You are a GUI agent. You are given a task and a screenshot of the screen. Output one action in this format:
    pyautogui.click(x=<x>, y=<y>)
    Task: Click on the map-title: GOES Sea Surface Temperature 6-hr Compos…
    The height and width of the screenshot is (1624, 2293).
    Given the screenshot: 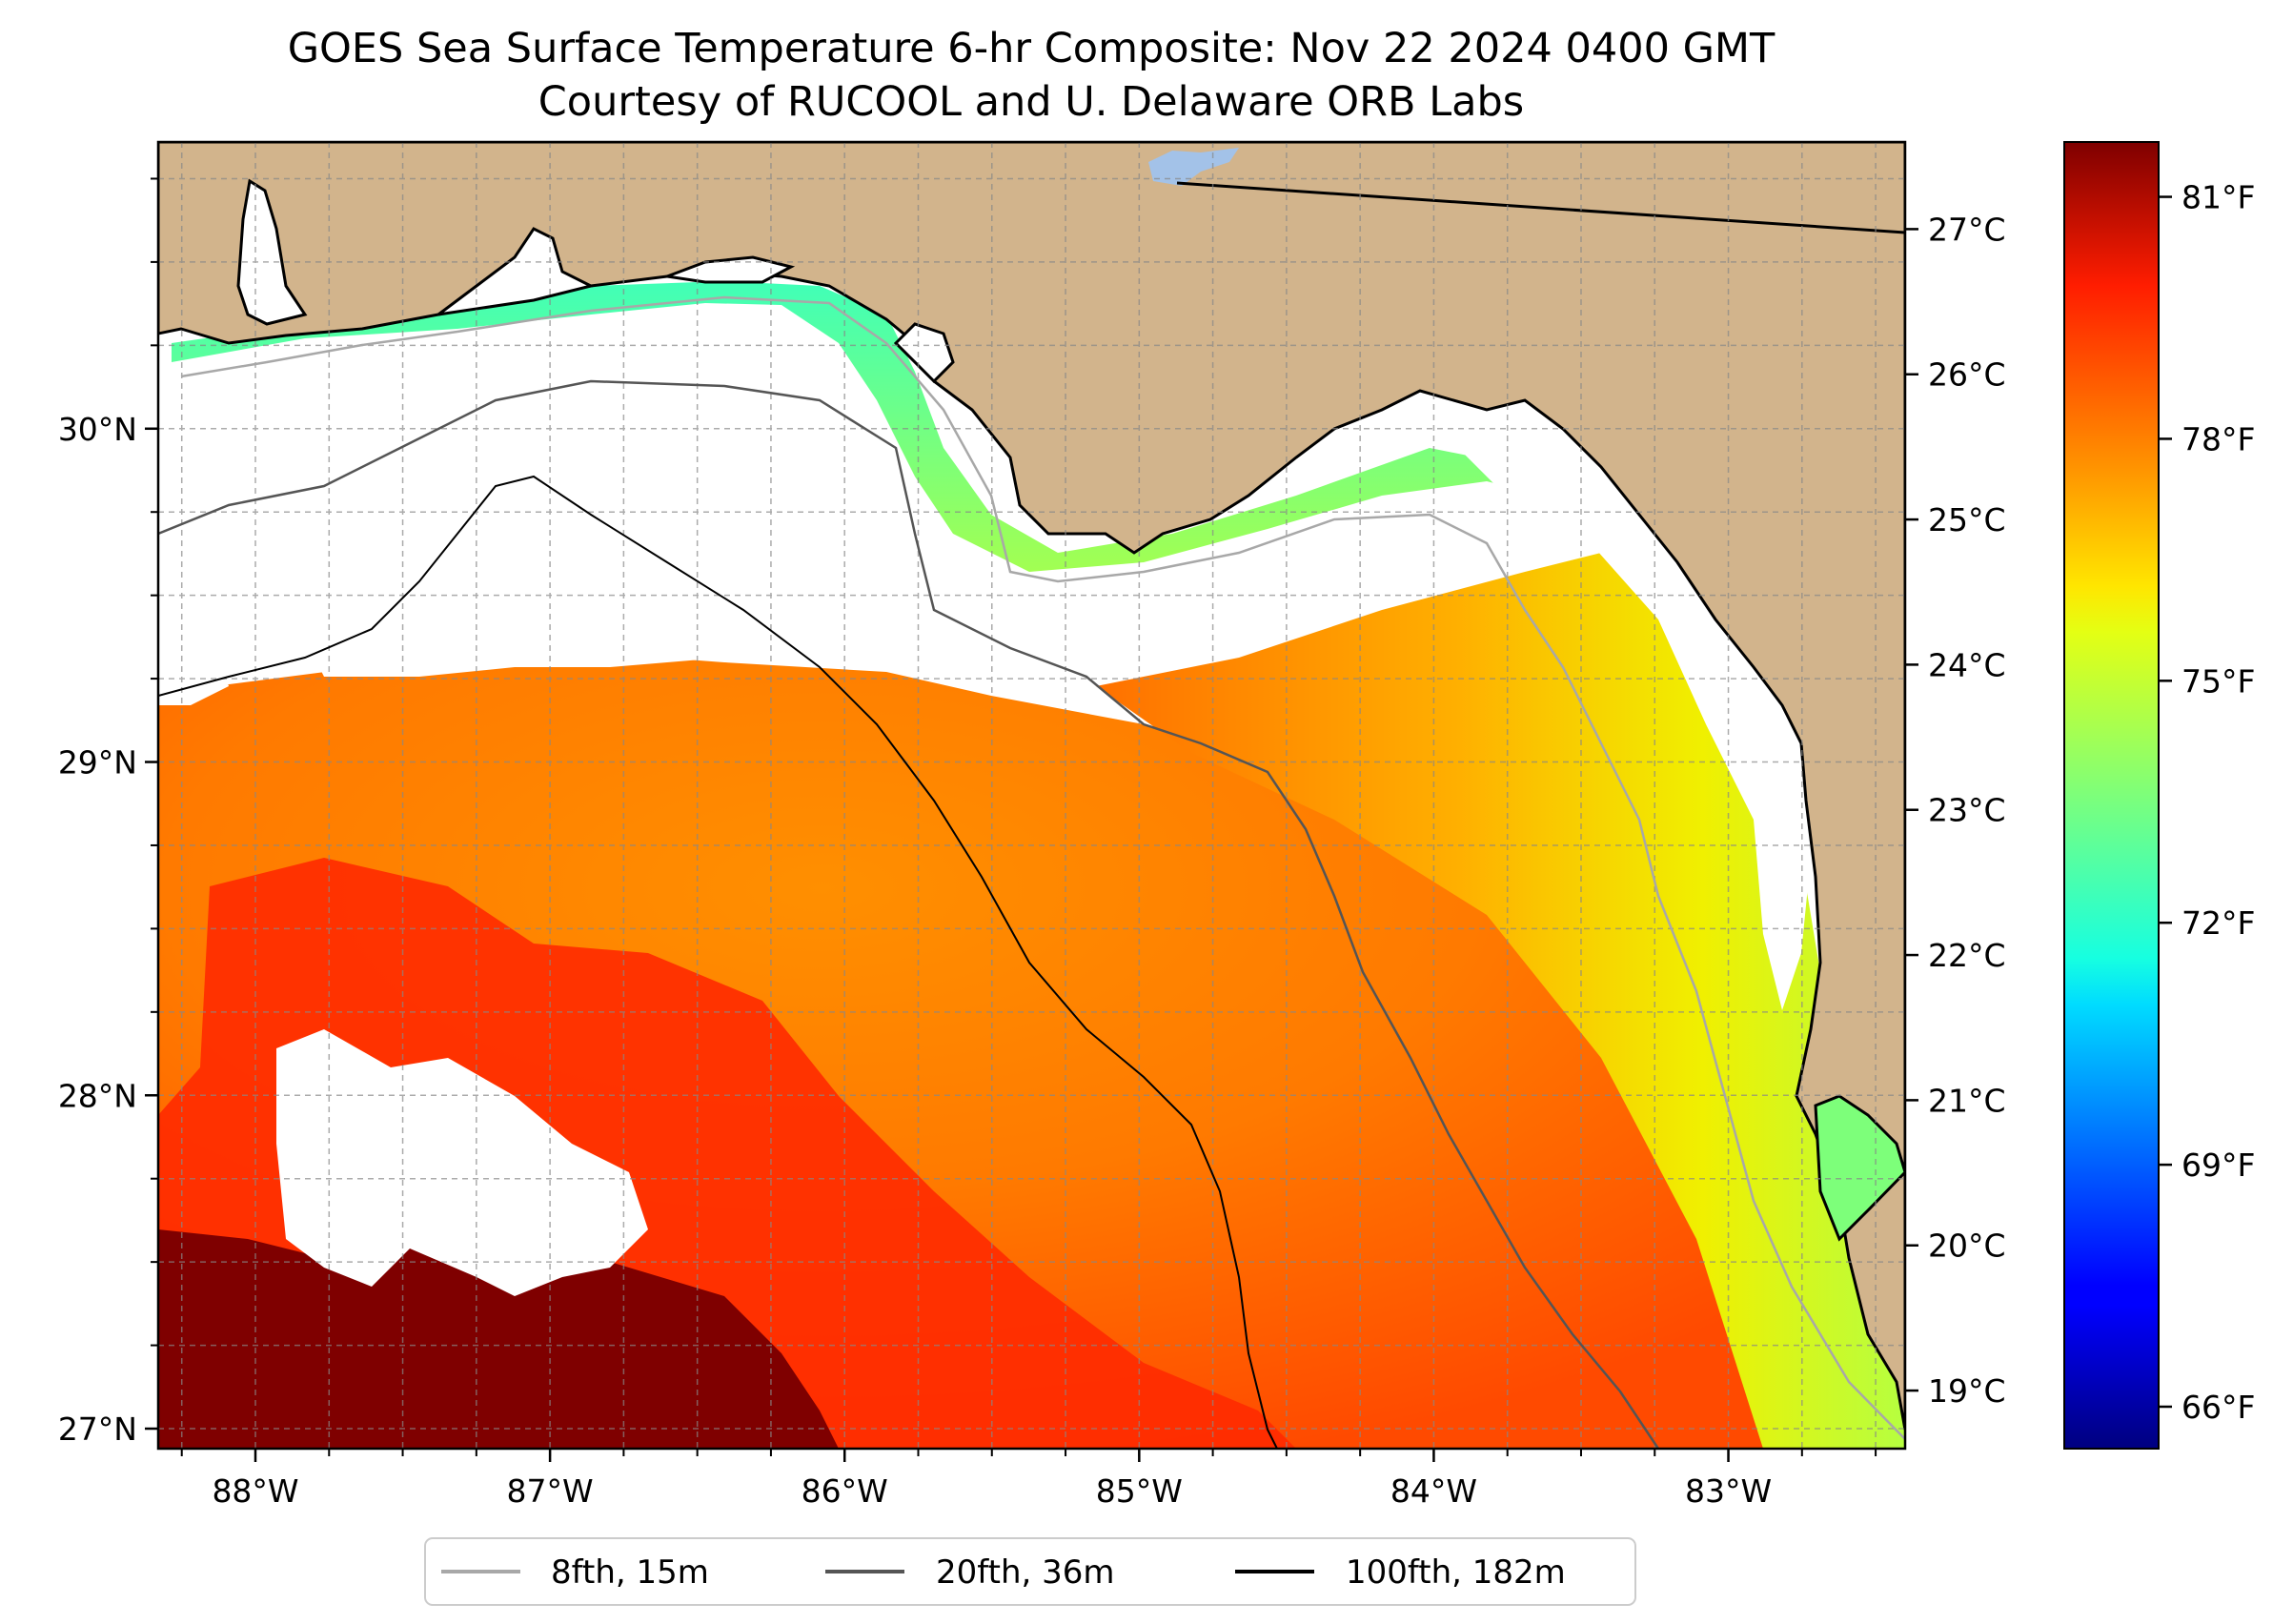 What is the action you would take?
    pyautogui.click(x=1032, y=48)
    